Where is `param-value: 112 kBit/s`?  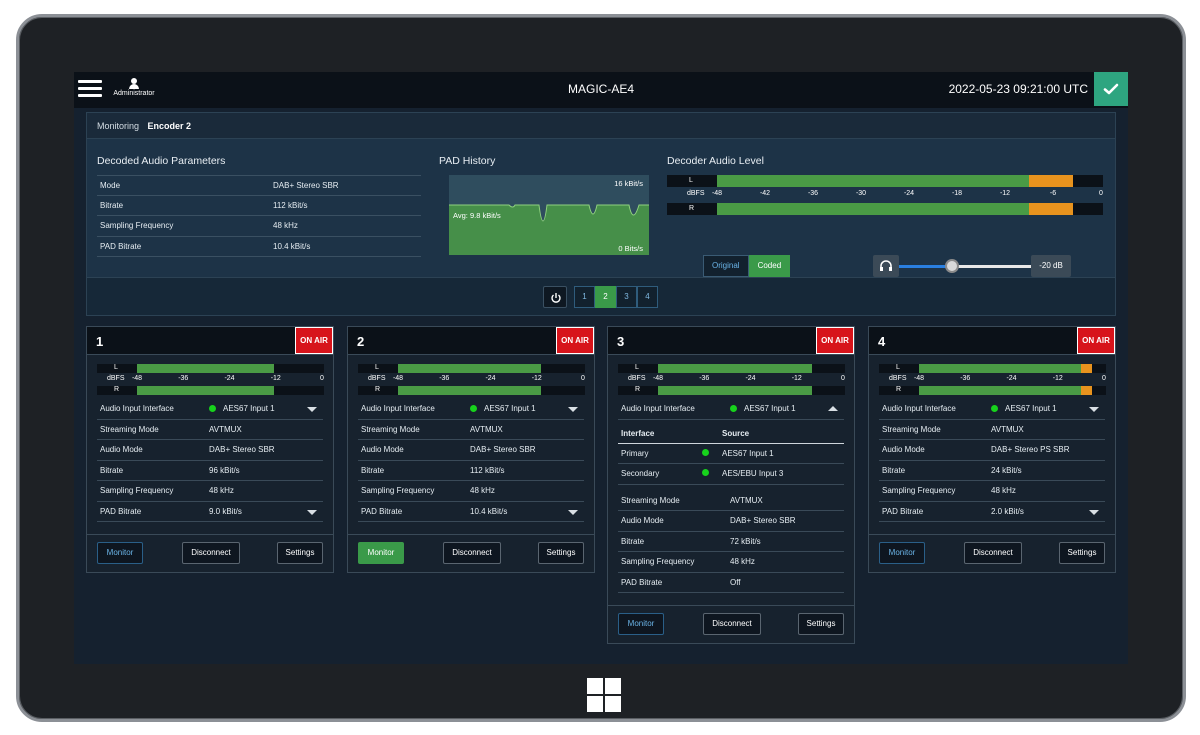
param-value: 112 kBit/s is located at coordinates (290, 205).